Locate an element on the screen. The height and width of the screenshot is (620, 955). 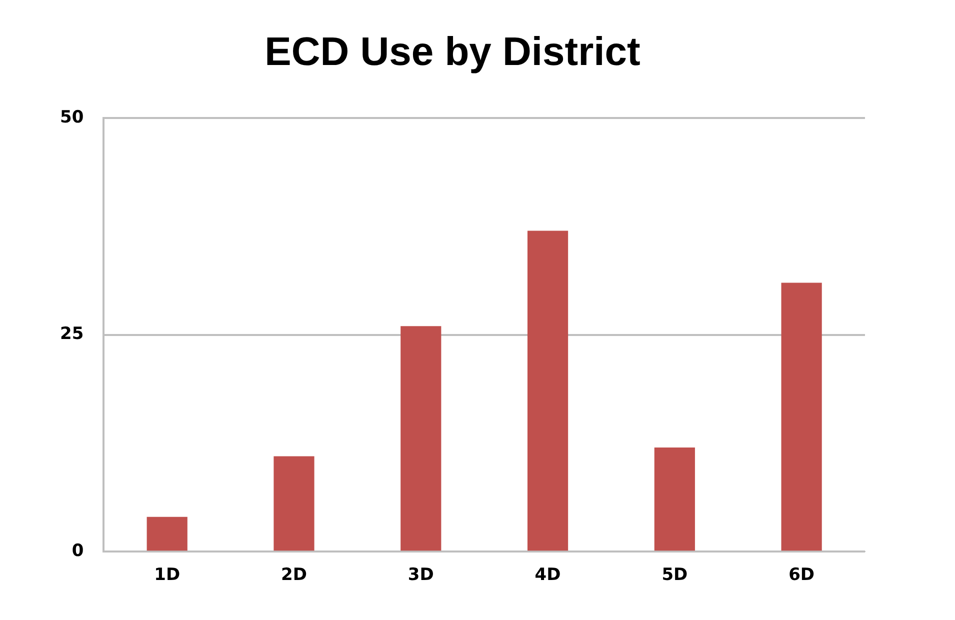
y-tick-label: 0 is located at coordinates (78, 551).